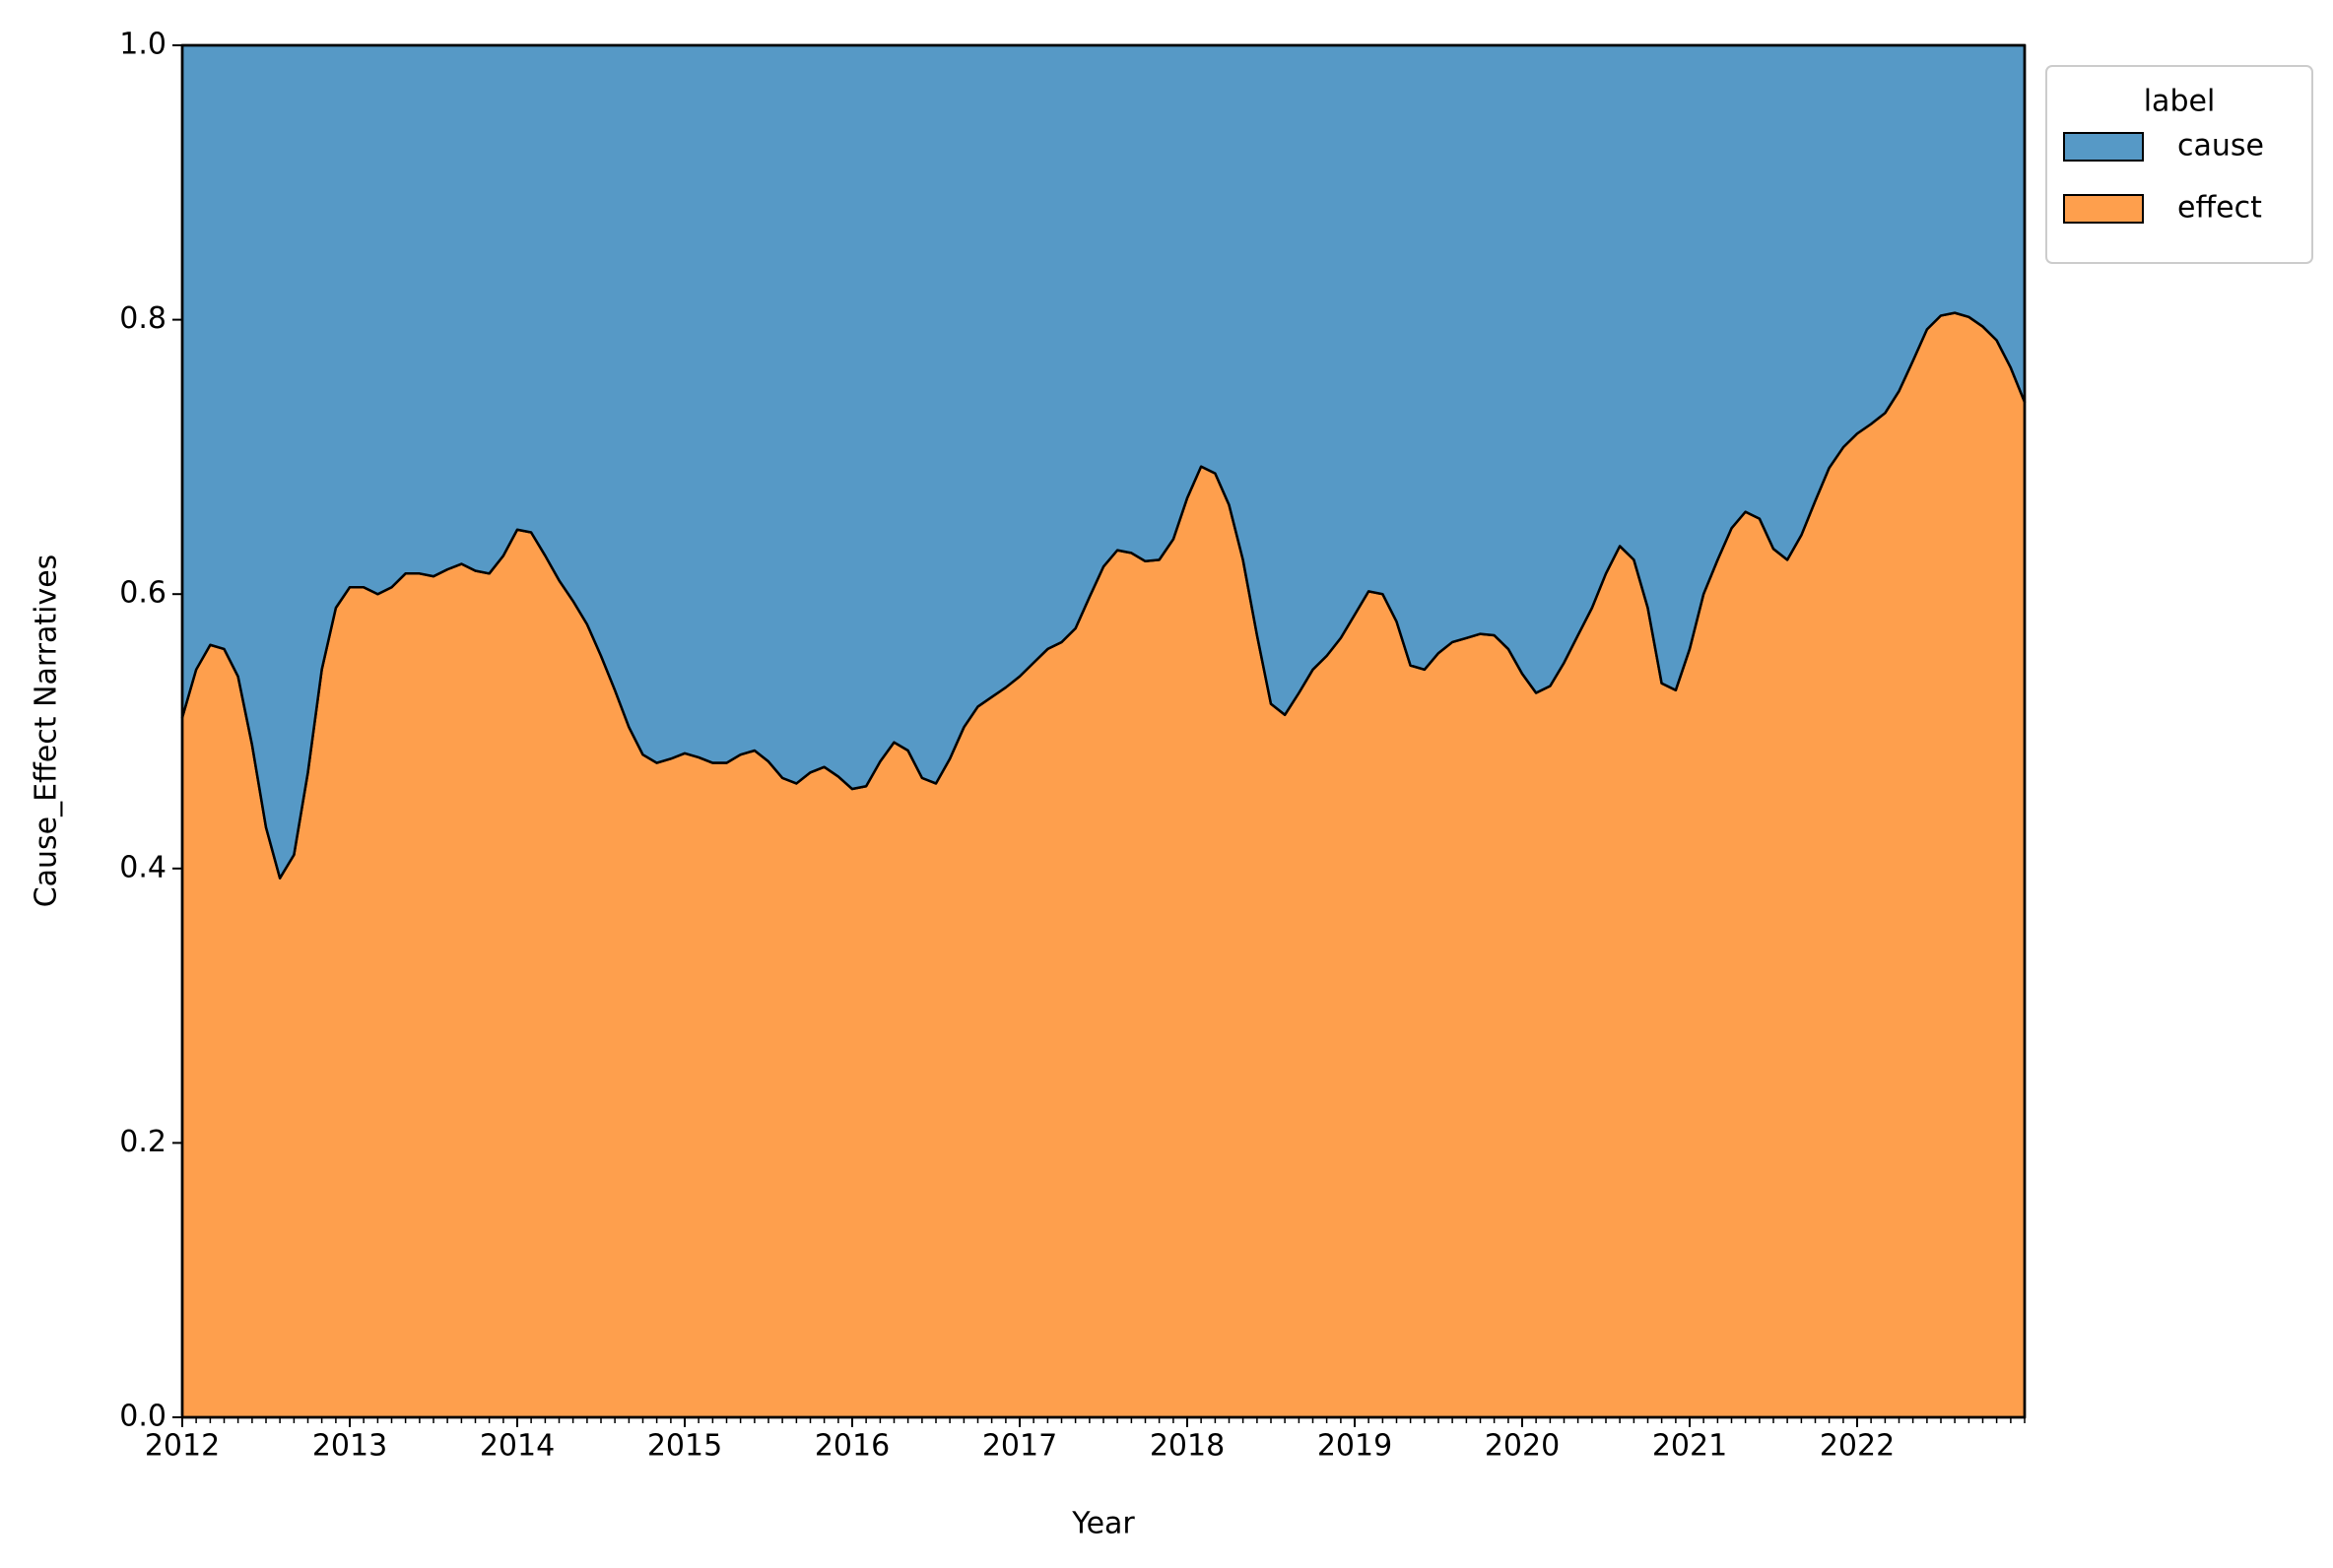 The height and width of the screenshot is (1568, 2333). I want to click on x-tick-label: 2015, so click(684, 1447).